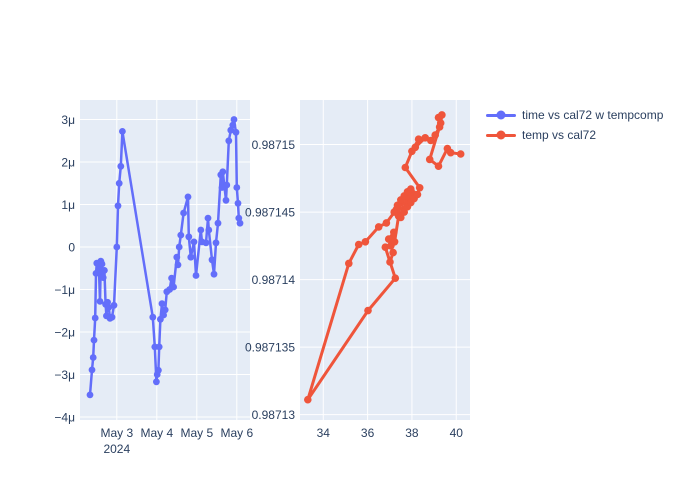 The height and width of the screenshot is (500, 700). What do you see at coordinates (116, 449) in the screenshot?
I see `x-tick-label-year: 2024` at bounding box center [116, 449].